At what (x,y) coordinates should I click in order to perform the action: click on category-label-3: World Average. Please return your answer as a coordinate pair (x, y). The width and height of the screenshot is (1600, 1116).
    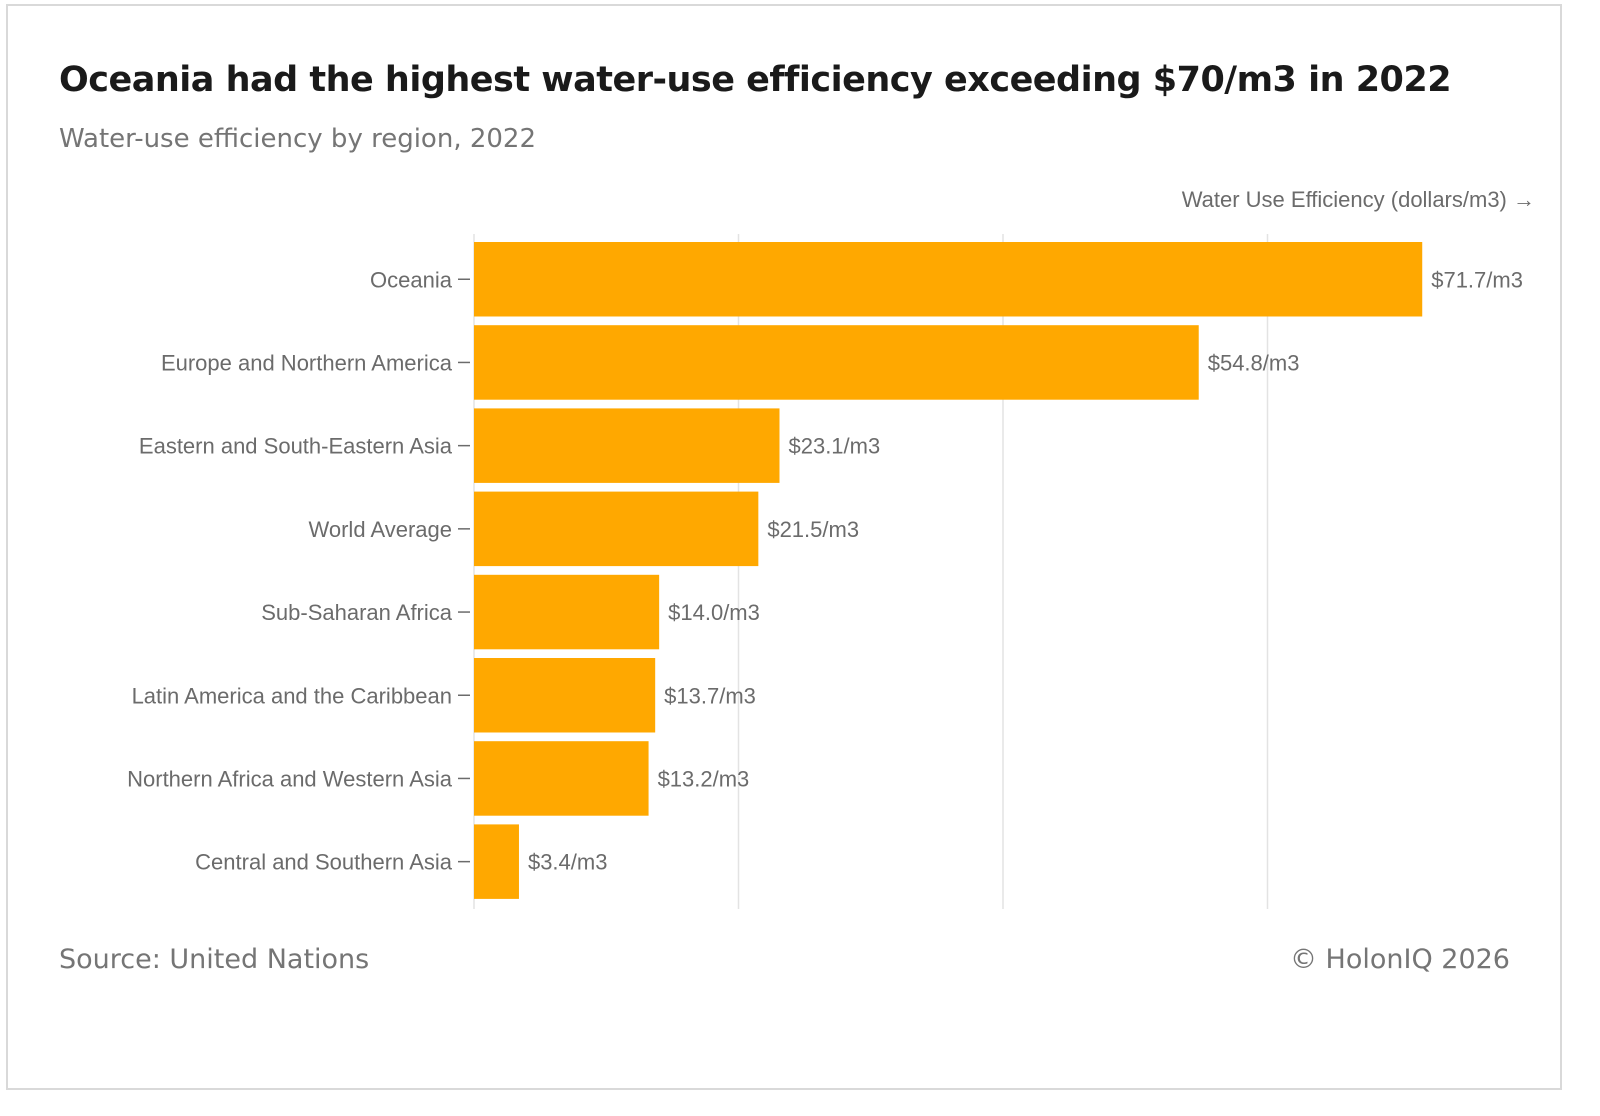
    Looking at the image, I should click on (381, 529).